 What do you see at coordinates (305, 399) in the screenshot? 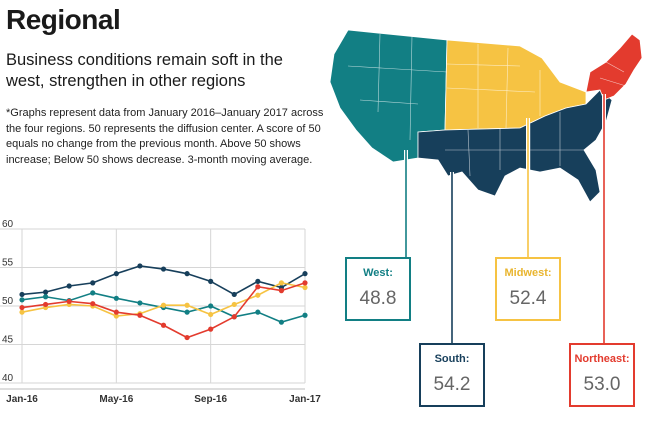
I see `x-tick-label: Jan-17` at bounding box center [305, 399].